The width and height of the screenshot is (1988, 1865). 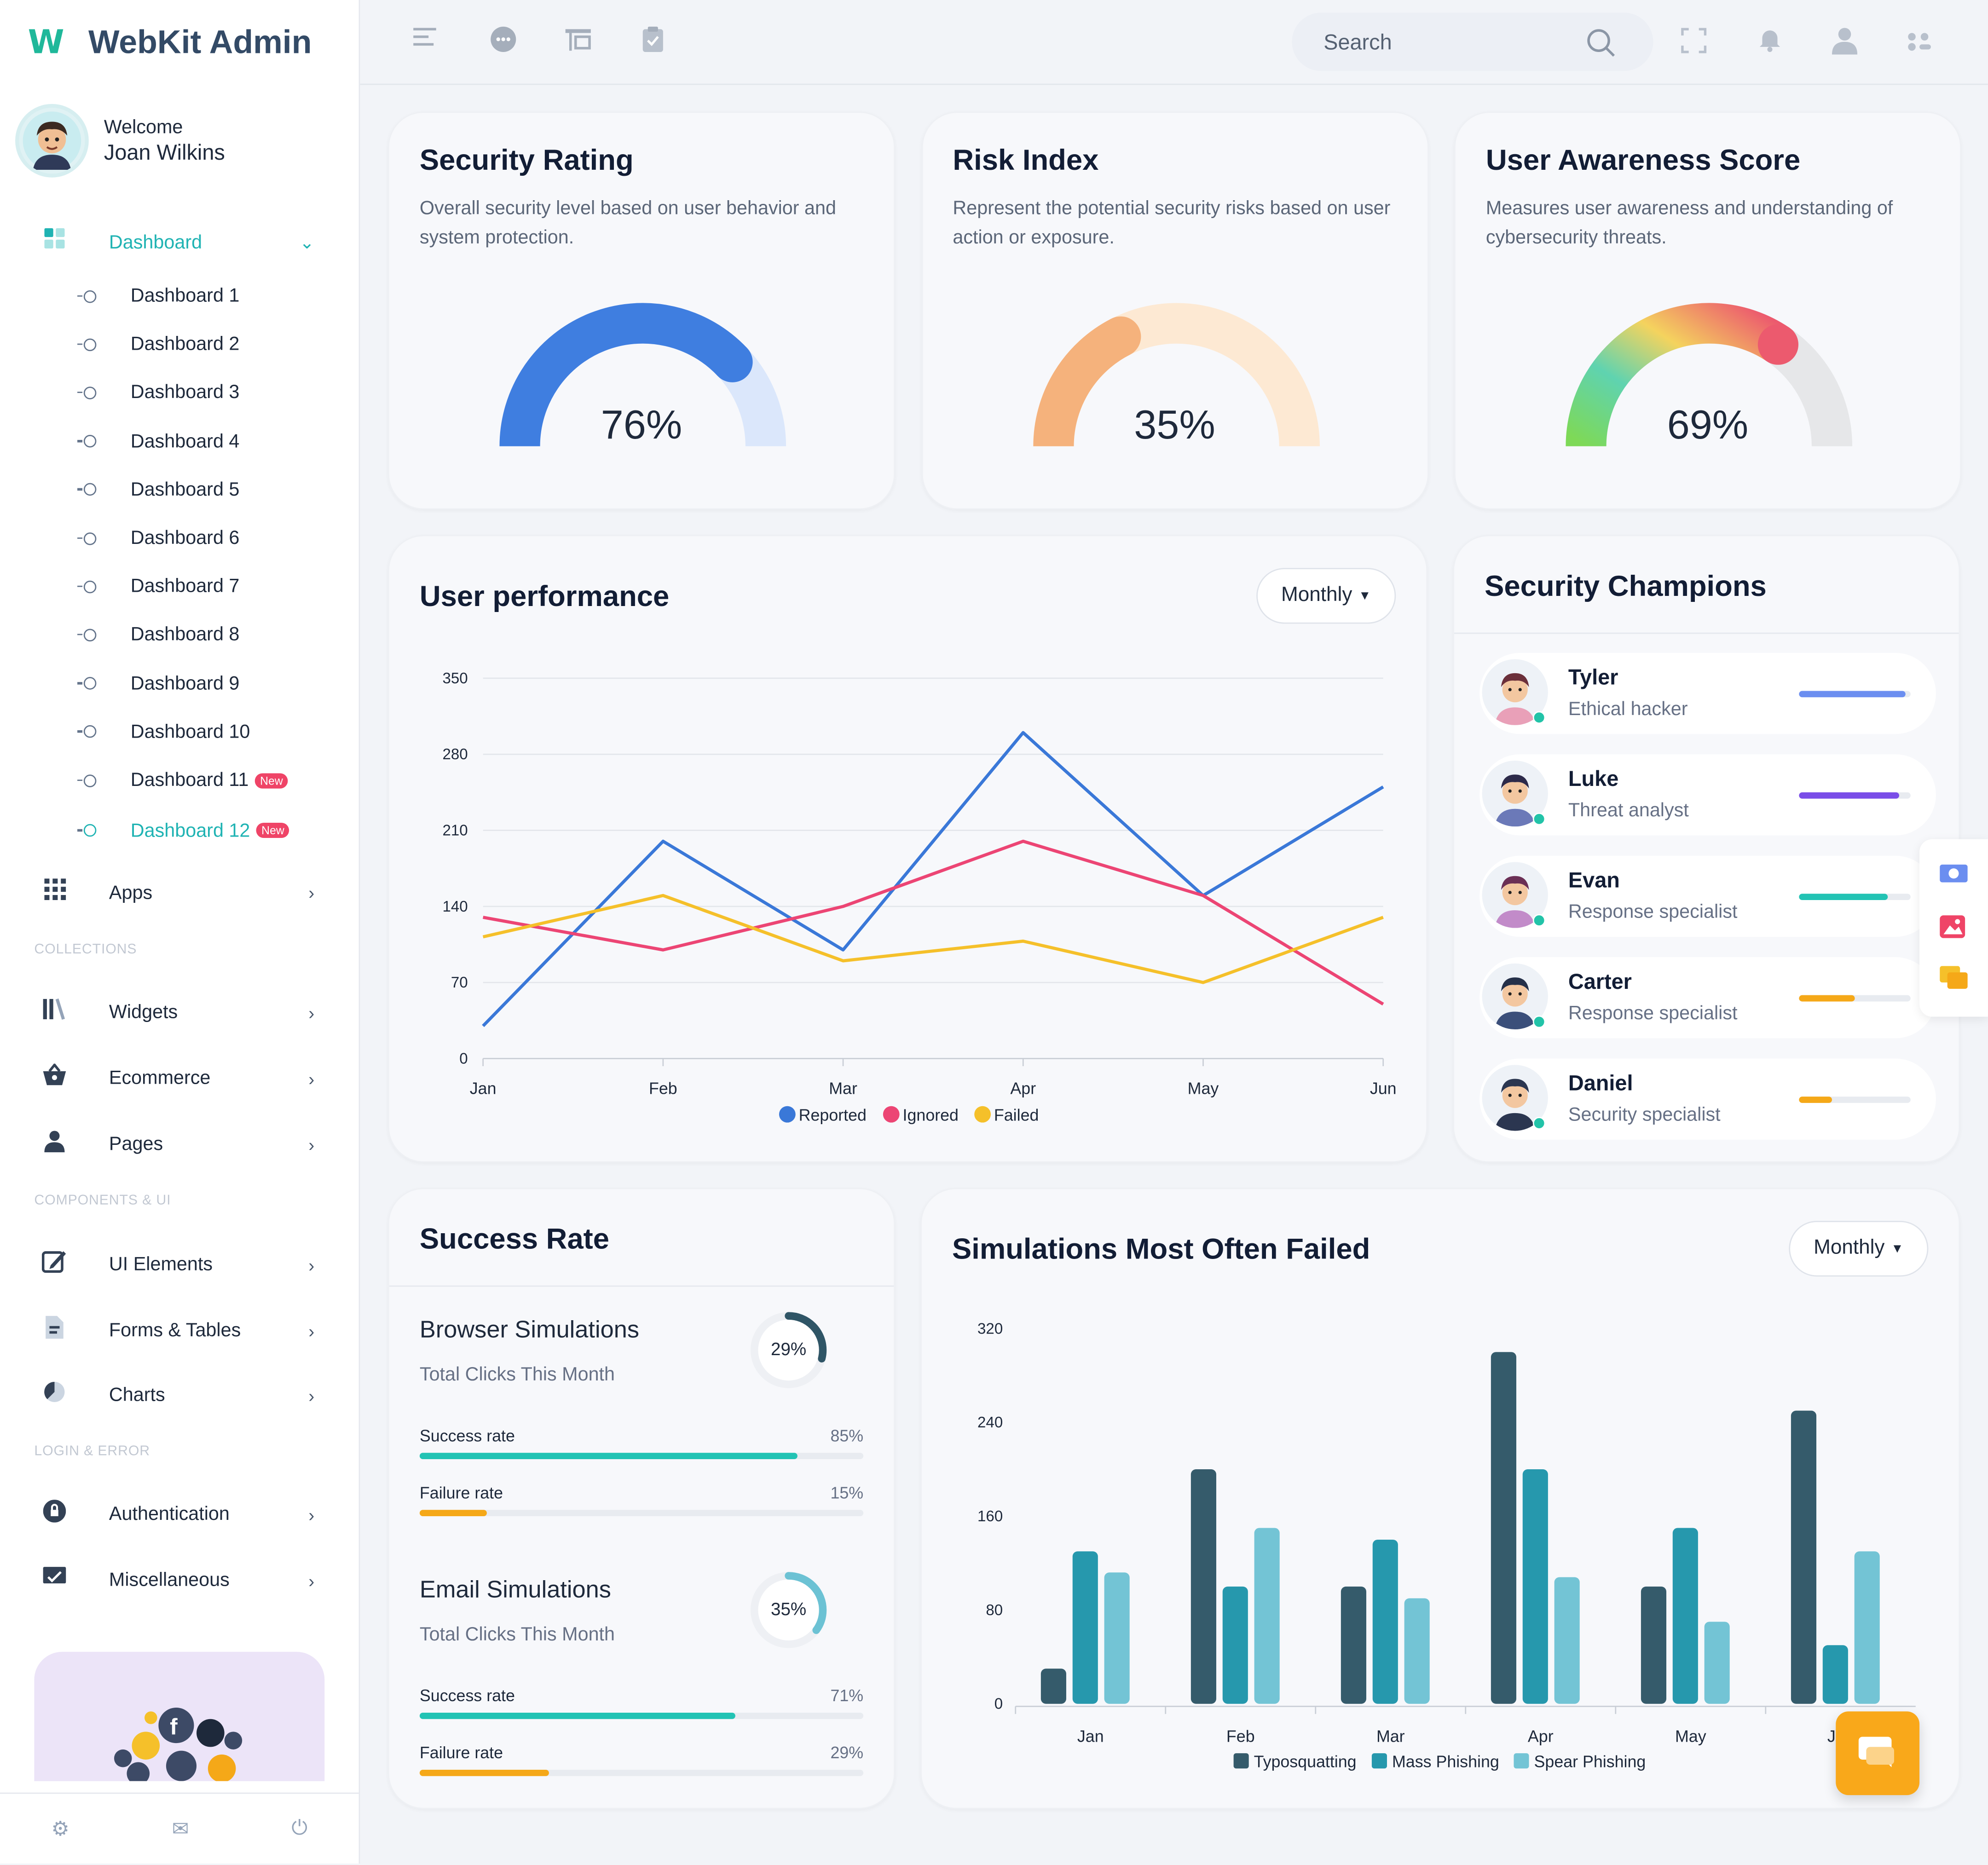 I want to click on champion-row: Evan Response specialist, so click(x=1707, y=896).